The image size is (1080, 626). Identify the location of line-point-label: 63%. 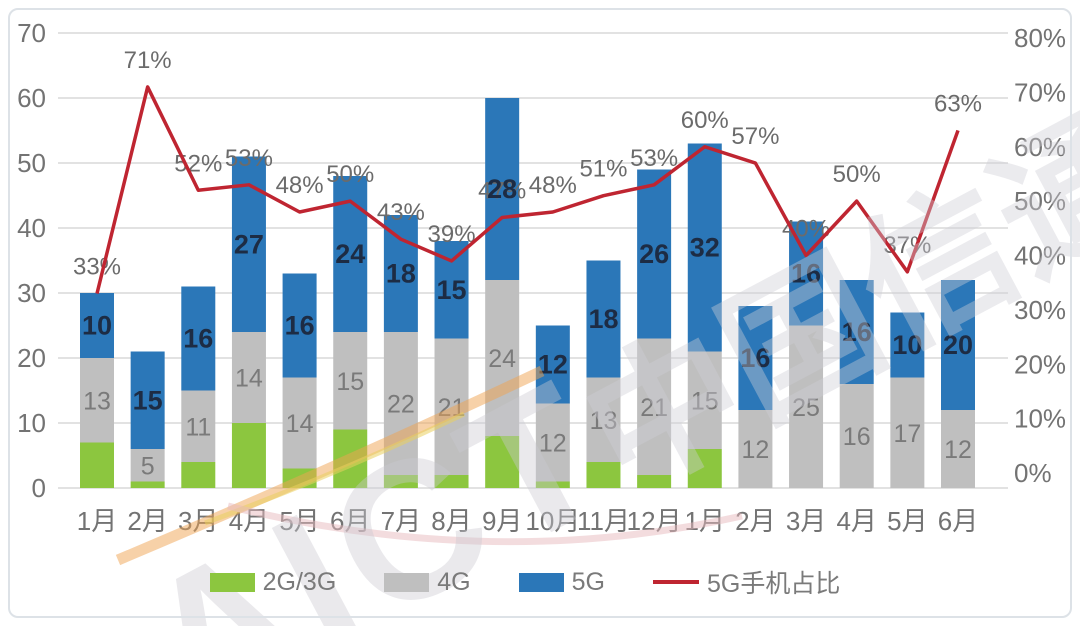
(958, 103).